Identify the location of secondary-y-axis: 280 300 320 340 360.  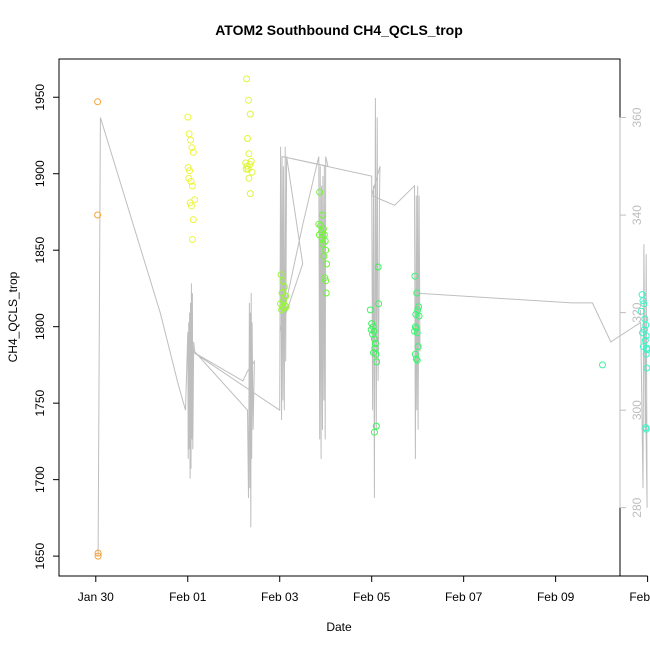
(631, 312).